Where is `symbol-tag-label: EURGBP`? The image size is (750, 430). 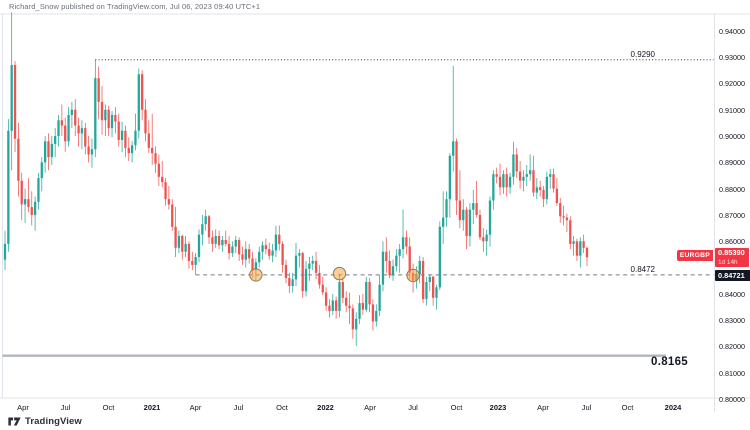
symbol-tag-label: EURGBP is located at coordinates (694, 255).